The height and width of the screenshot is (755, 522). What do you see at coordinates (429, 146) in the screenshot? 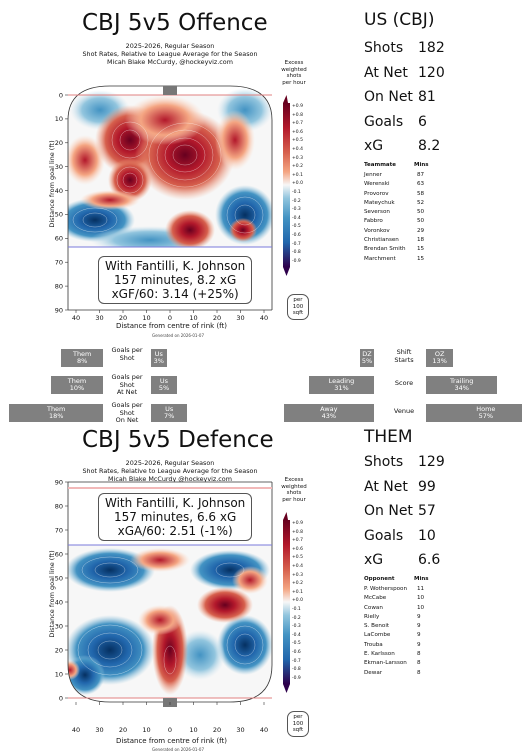
I see `stat-value: 8.2` at bounding box center [429, 146].